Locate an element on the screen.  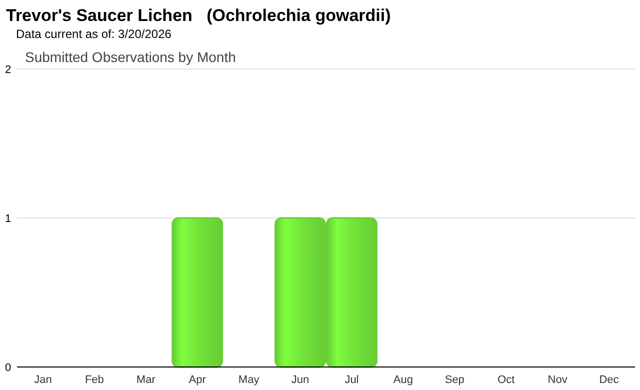
x-tick-label: Sep is located at coordinates (454, 380).